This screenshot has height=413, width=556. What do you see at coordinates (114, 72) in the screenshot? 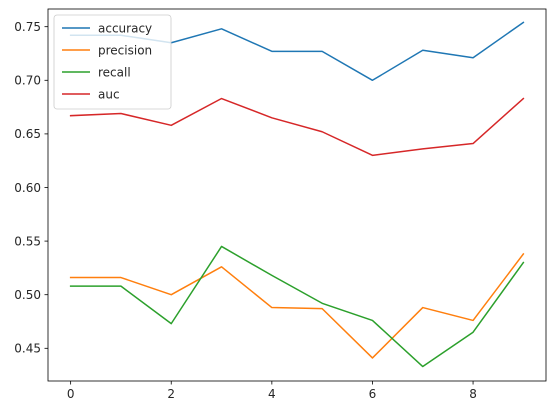
I see `legend-label-recall: recall` at bounding box center [114, 72].